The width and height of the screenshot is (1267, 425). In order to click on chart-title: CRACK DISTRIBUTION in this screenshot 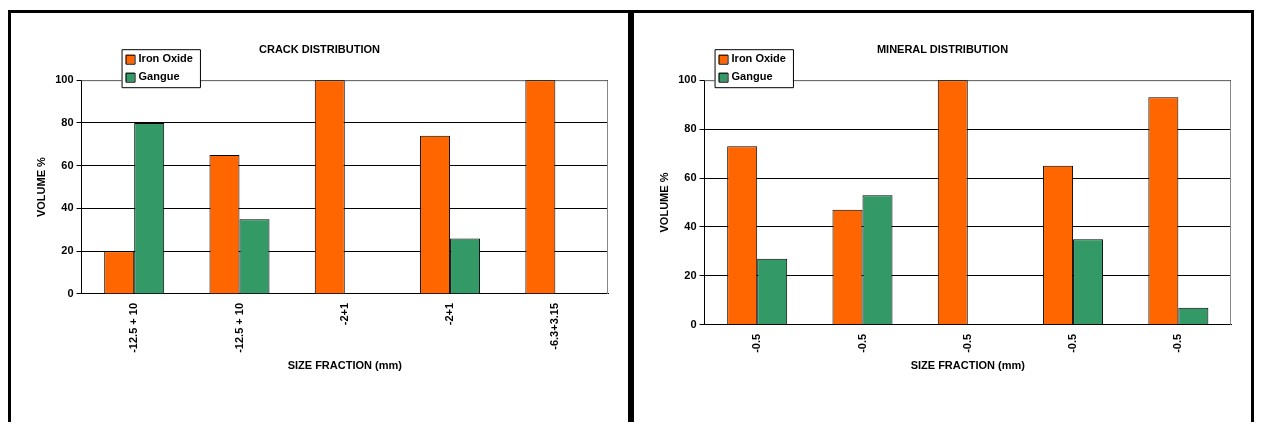, I will do `click(320, 48)`.